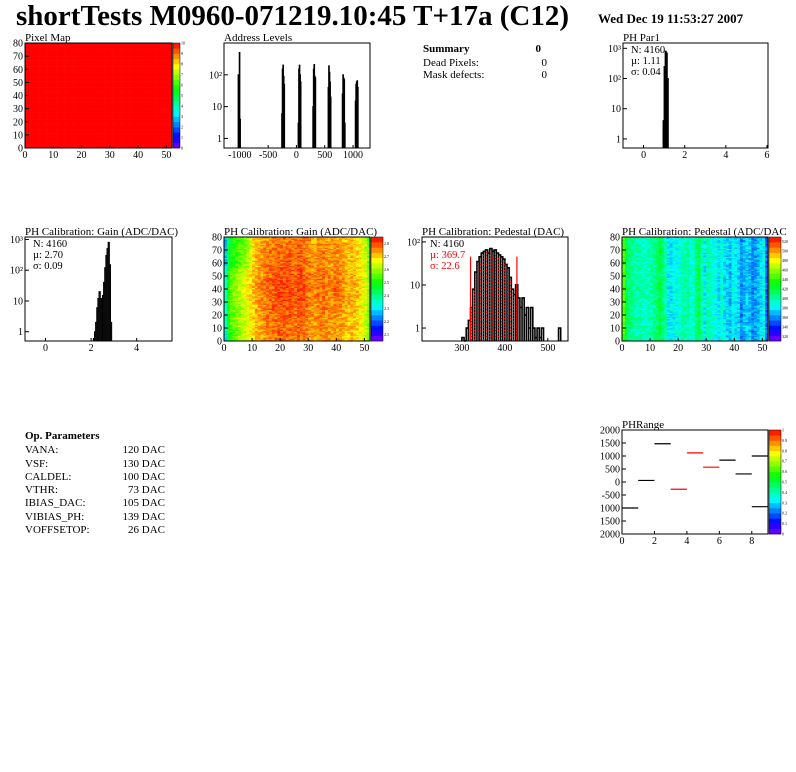  Describe the element at coordinates (182, 127) in the screenshot. I see `colorbar-label: 2` at that location.